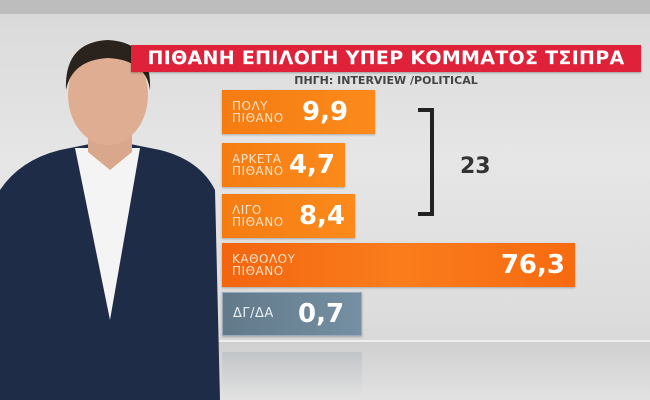 This screenshot has width=650, height=400. Describe the element at coordinates (298, 112) in the screenshot. I see `bar-poly-pithano: ΠΟΛΥ ΠΙΘΑΝΟ 9,9` at that location.